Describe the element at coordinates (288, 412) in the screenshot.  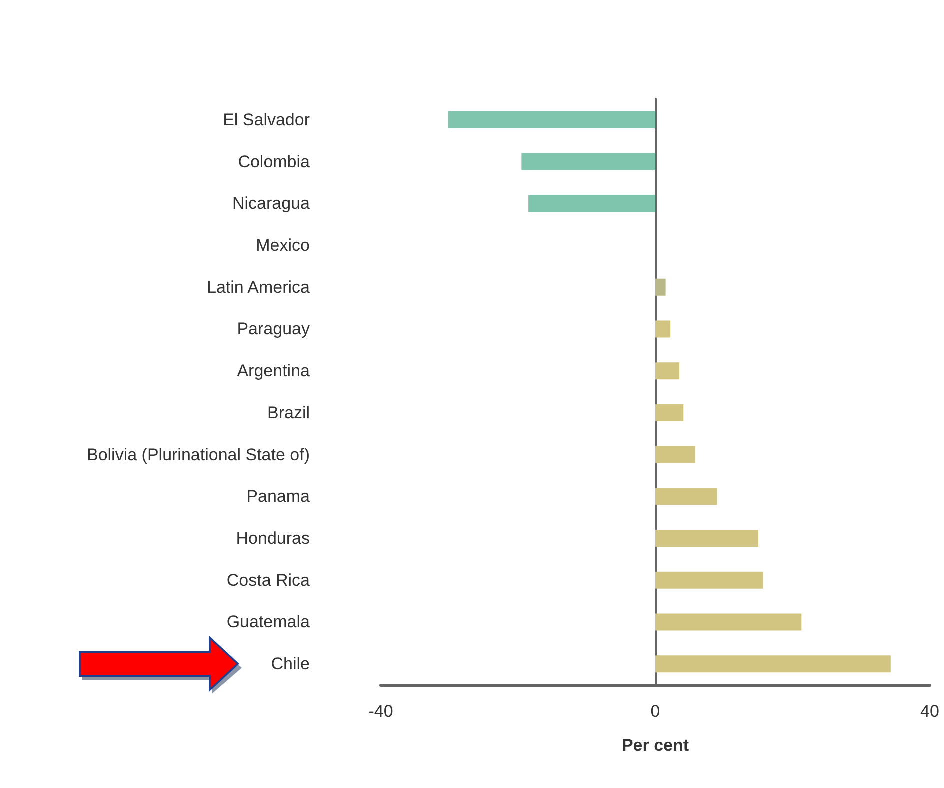
I see `y-tick-label: Brazil` at that location.